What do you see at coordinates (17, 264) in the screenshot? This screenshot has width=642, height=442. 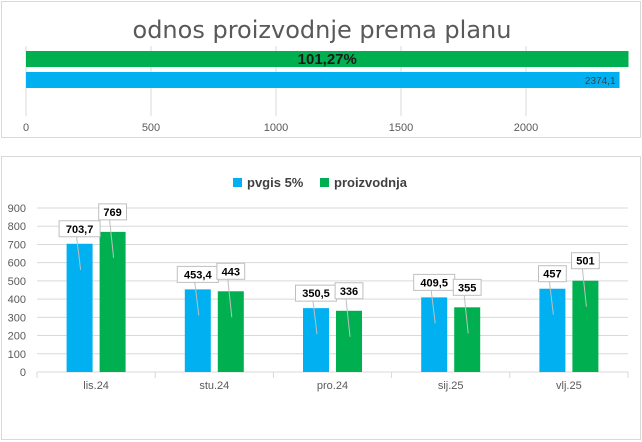 I see `y-tick-label: 600` at bounding box center [17, 264].